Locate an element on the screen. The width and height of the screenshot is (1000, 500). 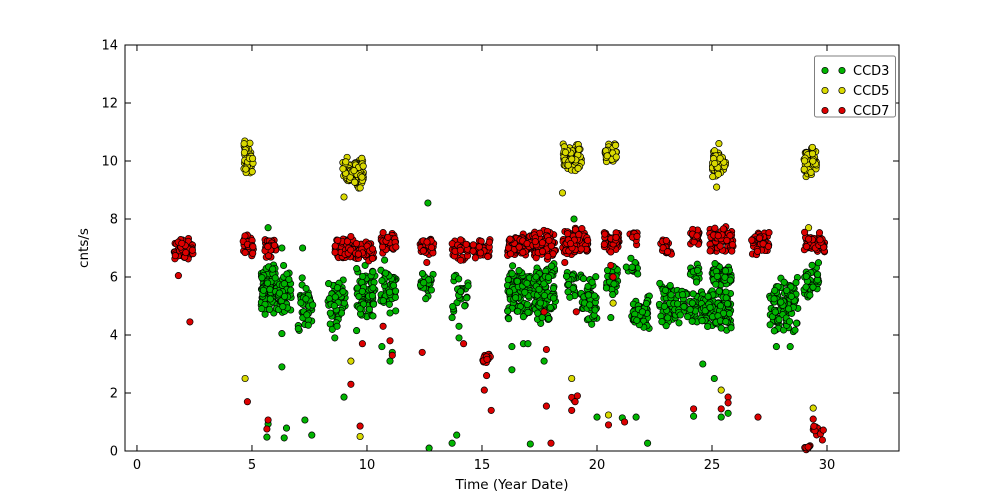
legend: CCD3 CCD5 CCD7 is located at coordinates (855, 87).